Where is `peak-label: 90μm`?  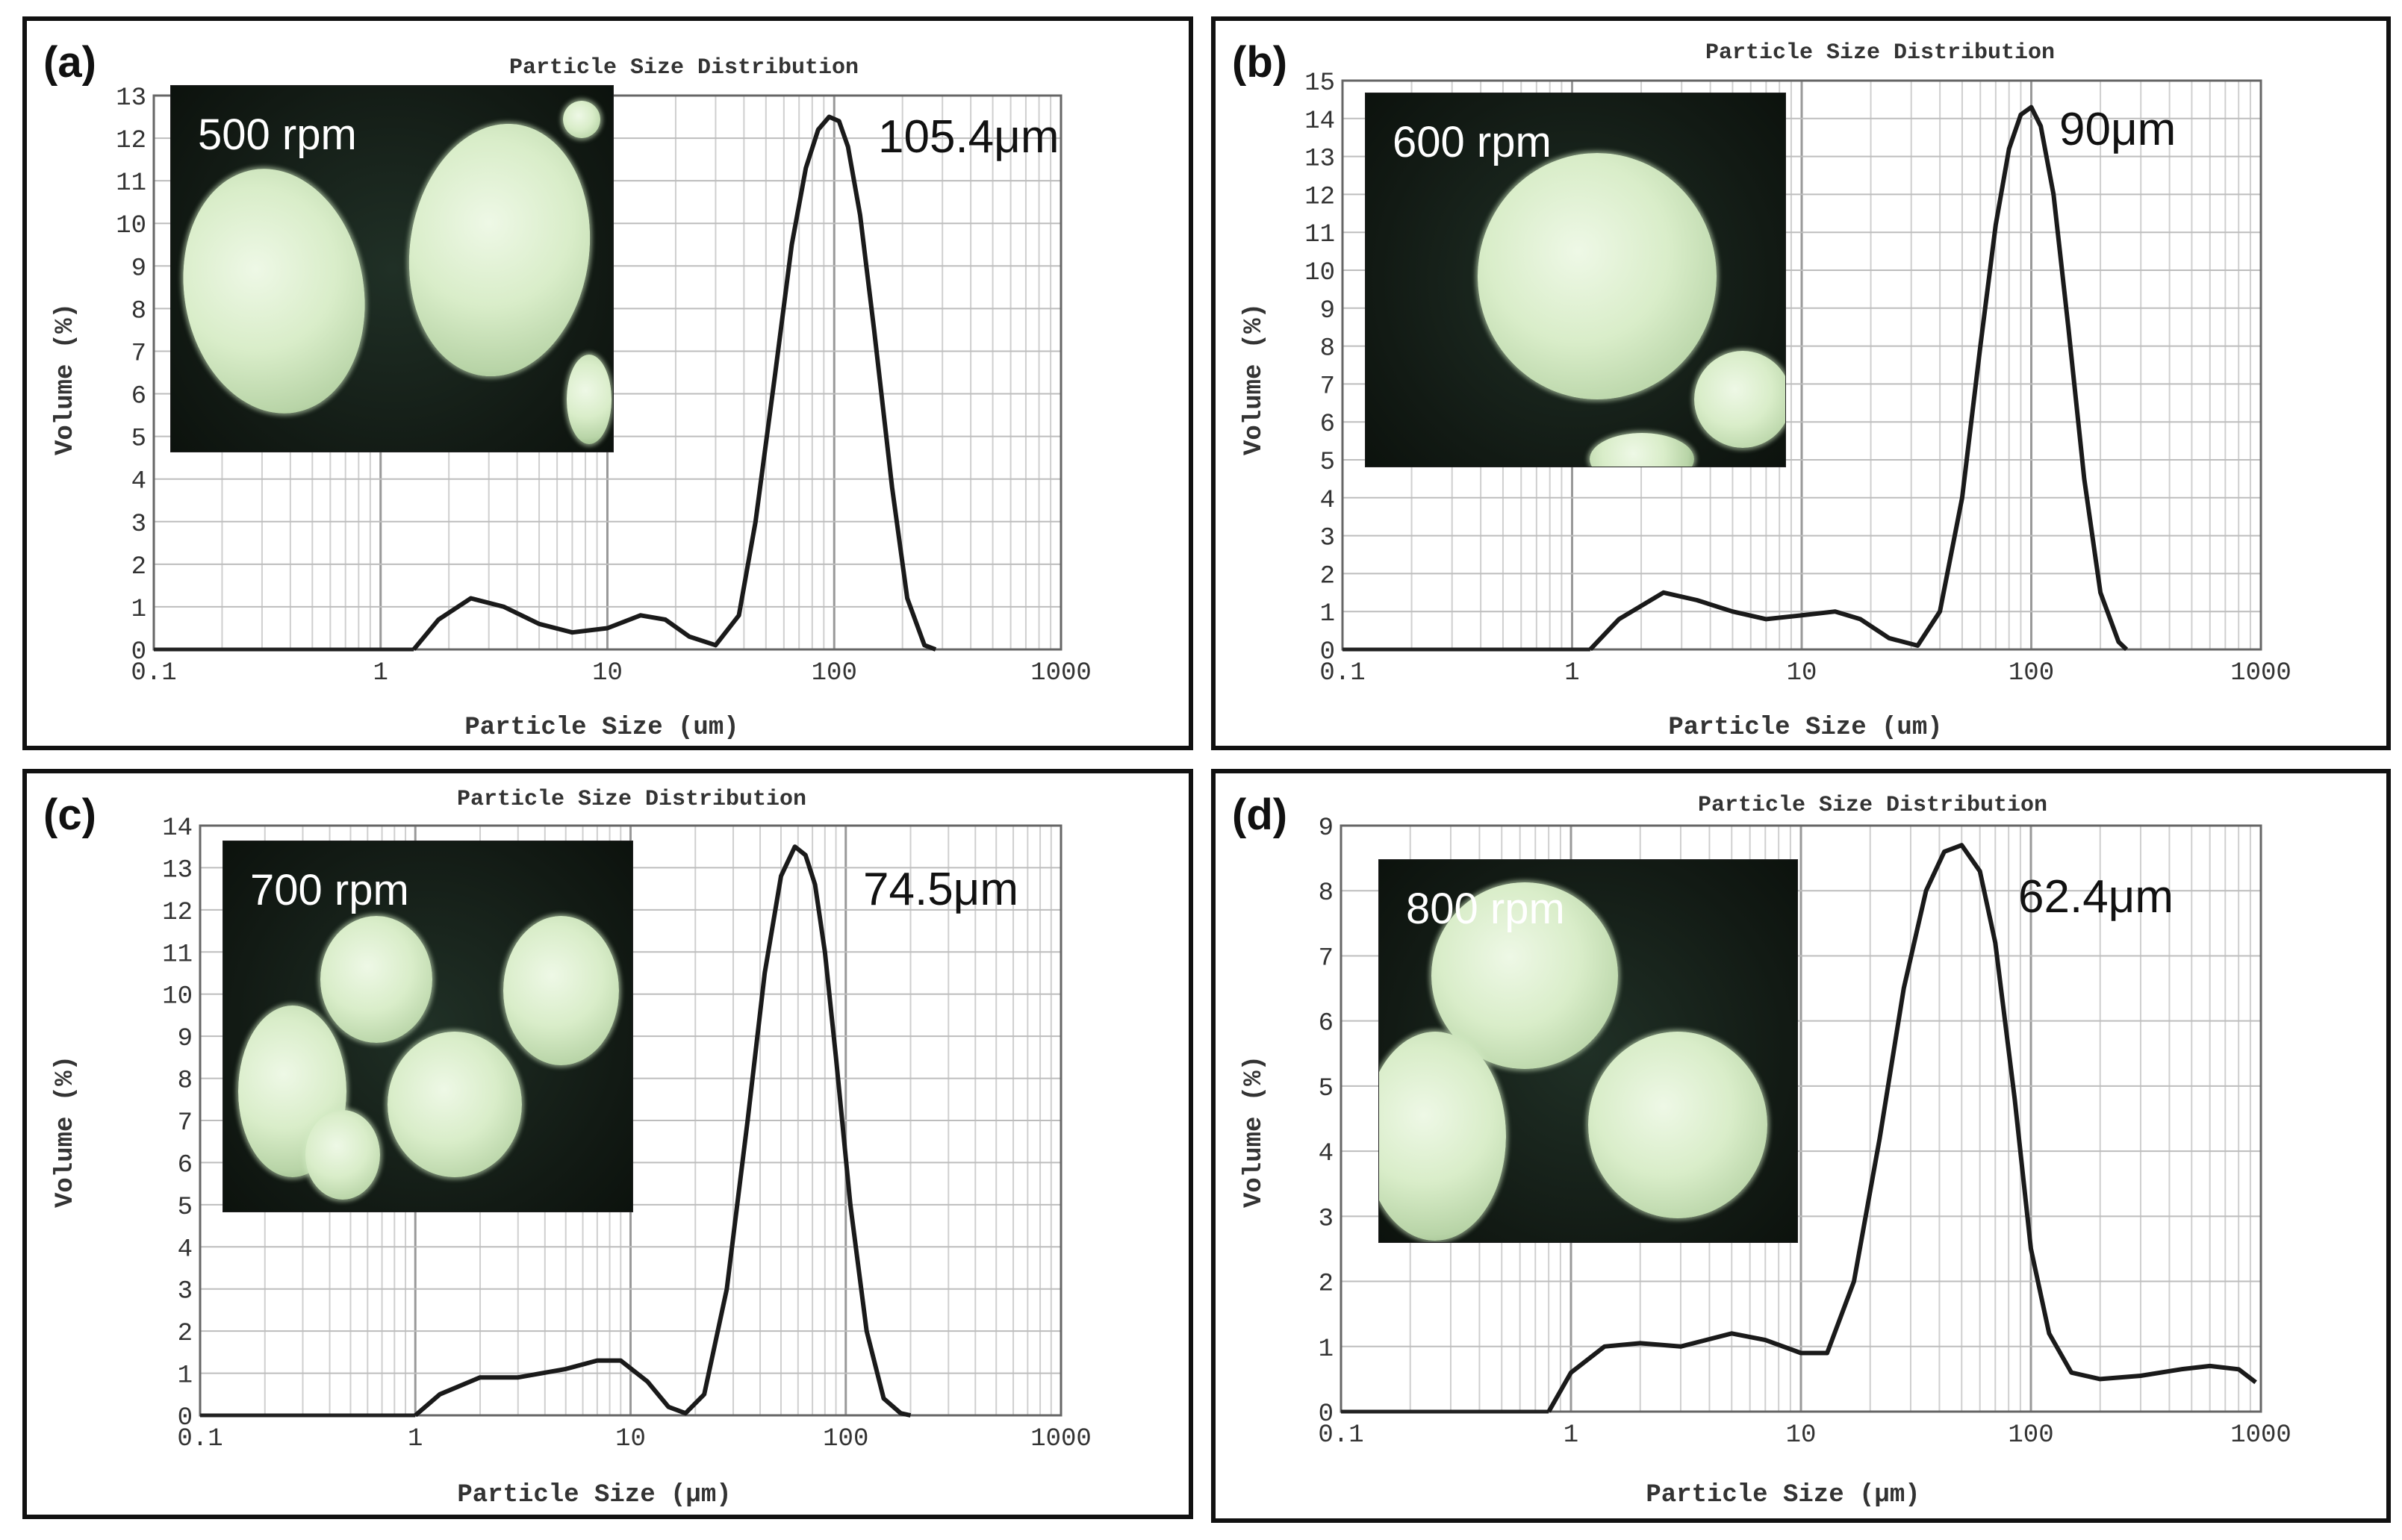 peak-label: 90μm is located at coordinates (2118, 129).